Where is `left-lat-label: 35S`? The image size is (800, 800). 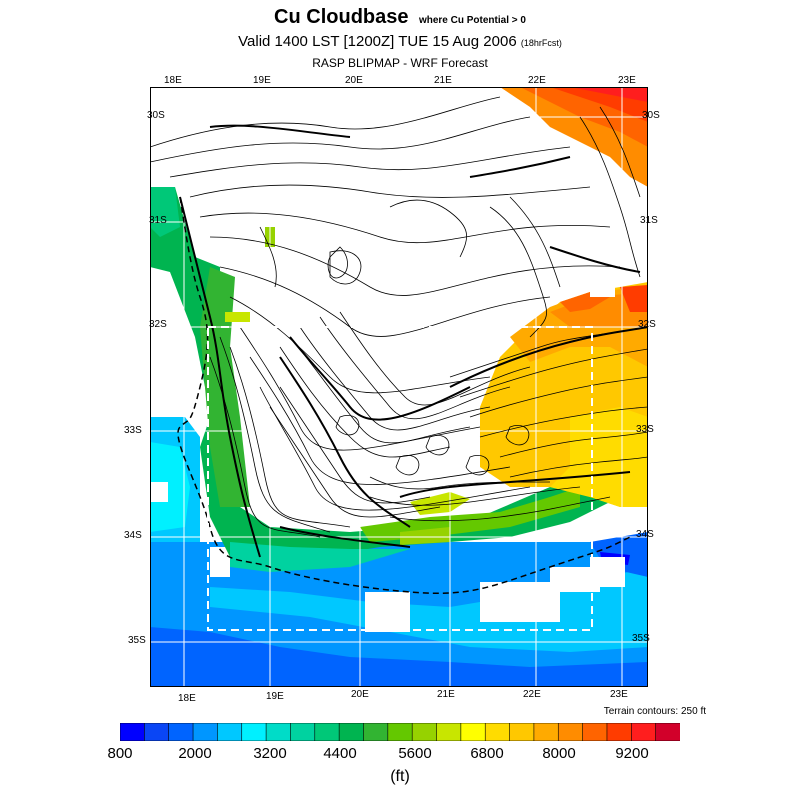 left-lat-label: 35S is located at coordinates (137, 640).